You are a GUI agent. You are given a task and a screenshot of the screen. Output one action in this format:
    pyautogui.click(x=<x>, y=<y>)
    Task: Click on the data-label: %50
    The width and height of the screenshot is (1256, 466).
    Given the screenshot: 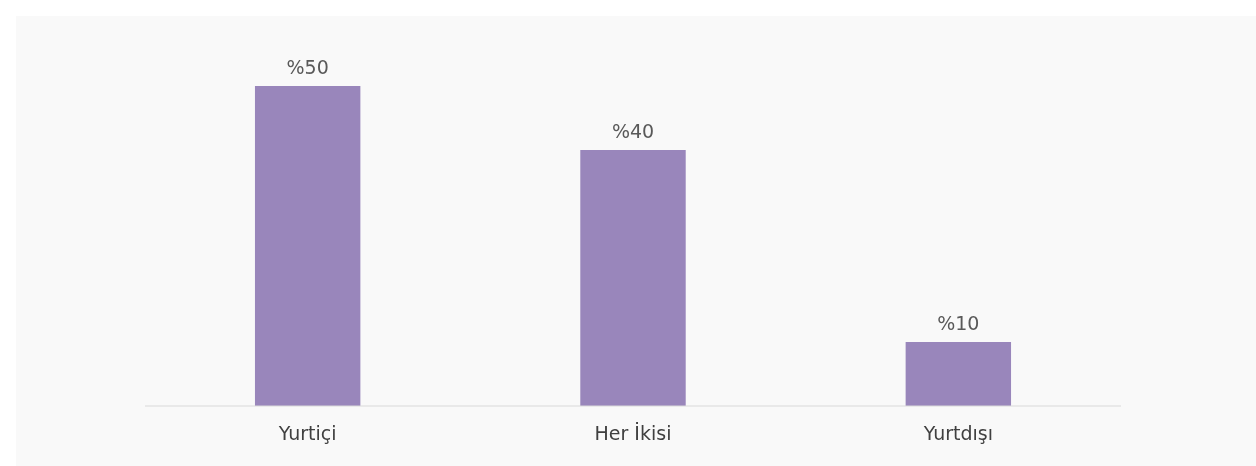 What is the action you would take?
    pyautogui.click(x=307, y=67)
    